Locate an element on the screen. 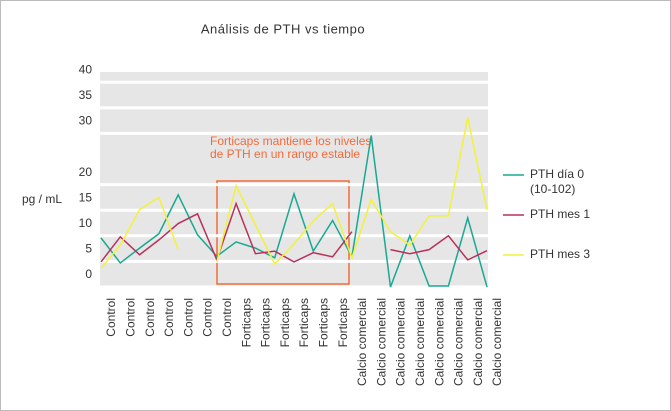 This screenshot has width=671, height=411. y-tick-label: 0 is located at coordinates (88, 274).